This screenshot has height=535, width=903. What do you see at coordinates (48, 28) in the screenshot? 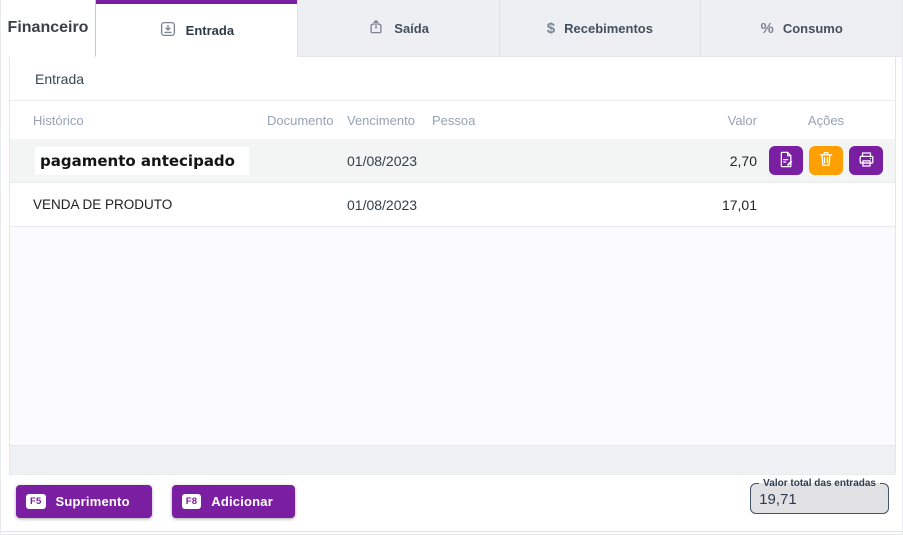
I see `page-title: Financeiro` at bounding box center [48, 28].